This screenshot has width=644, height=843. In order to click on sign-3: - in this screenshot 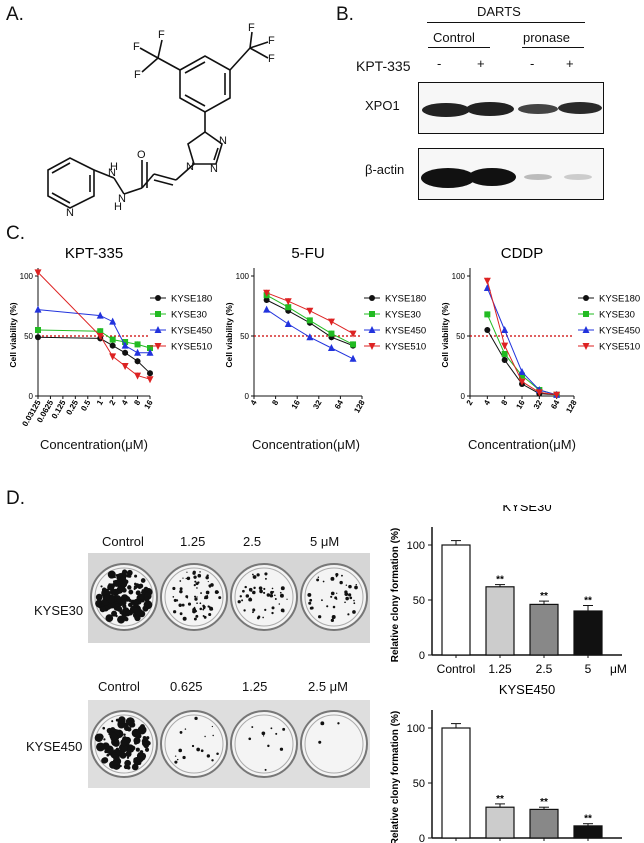, I will do `click(532, 63)`.